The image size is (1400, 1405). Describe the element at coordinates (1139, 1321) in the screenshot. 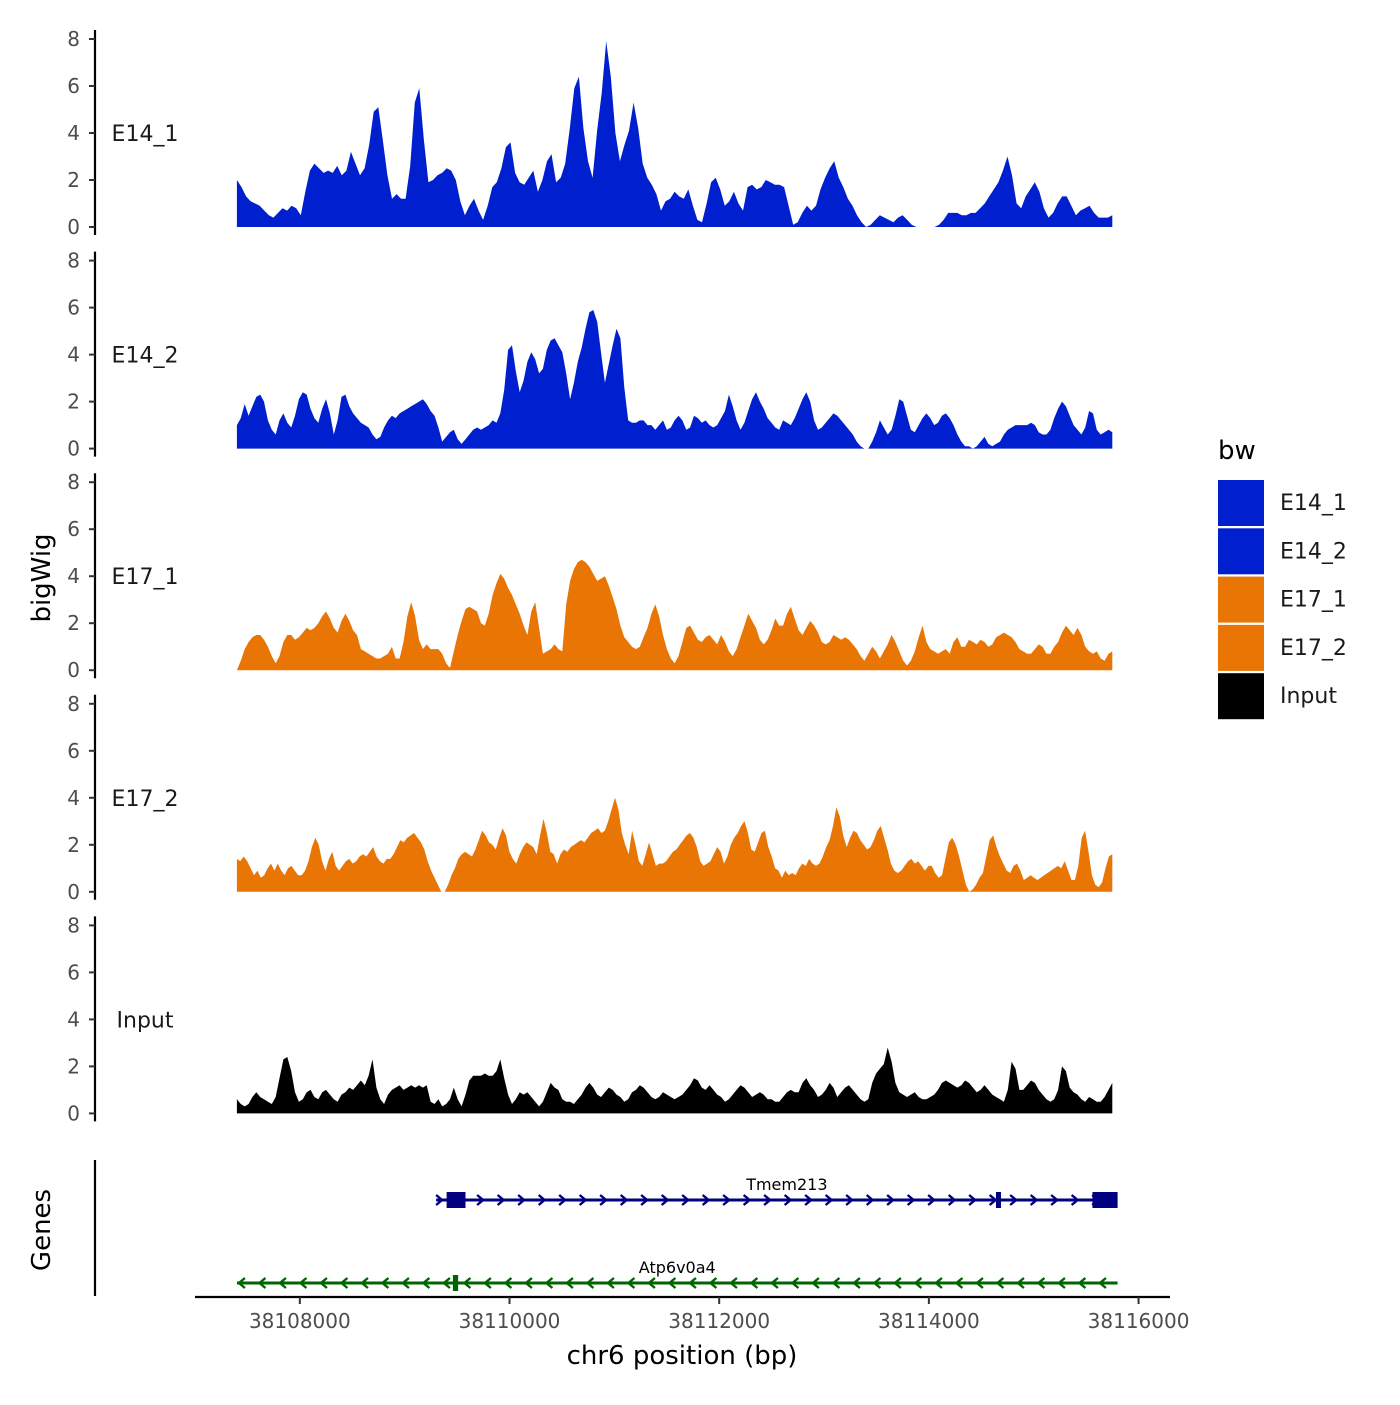

I see `x-tick-label: 38116000` at that location.